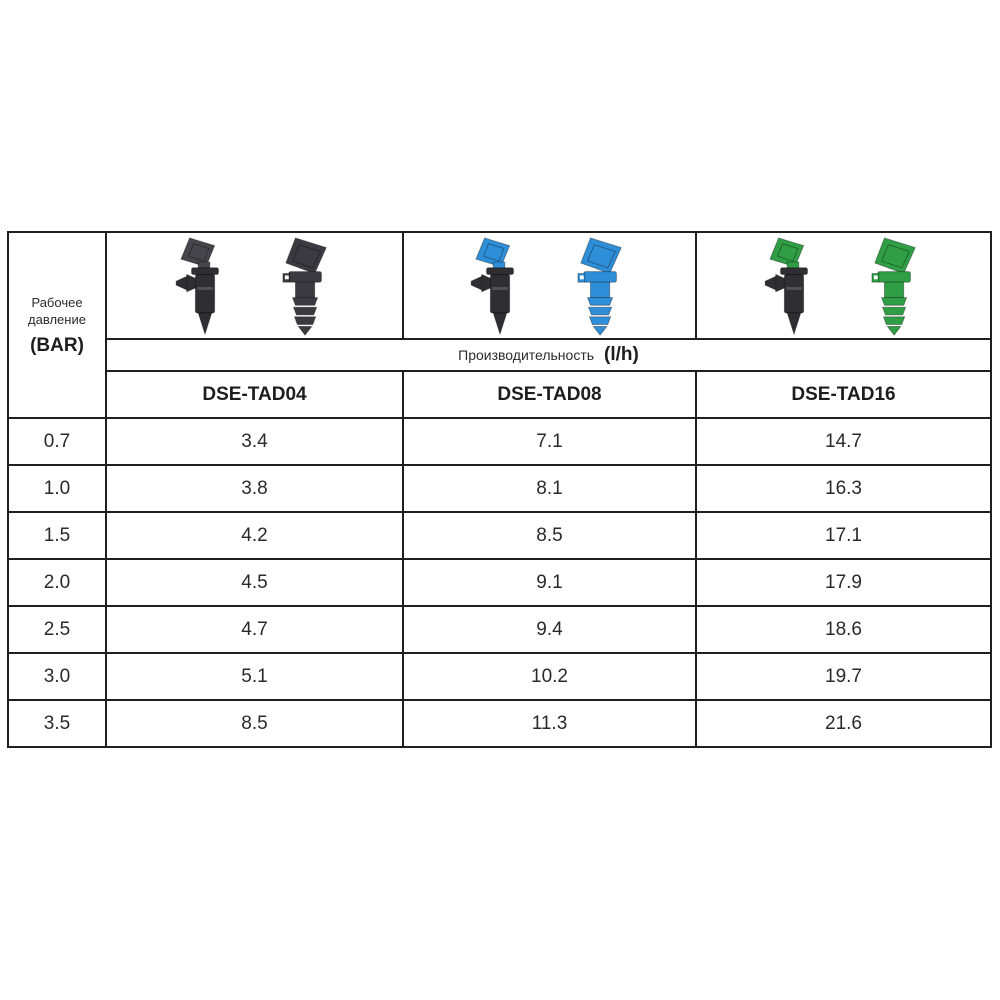 This screenshot has width=1000, height=1000. What do you see at coordinates (57, 488) in the screenshot?
I see `pressure-cell: 1.0` at bounding box center [57, 488].